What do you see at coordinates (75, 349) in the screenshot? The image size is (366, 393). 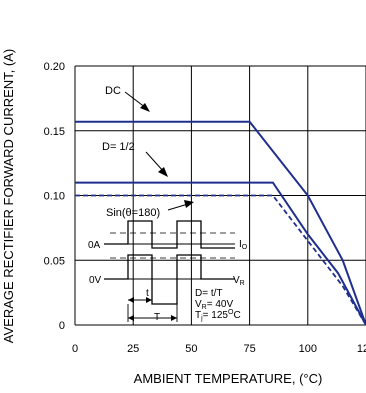 I see `x-tick-label: 0` at bounding box center [75, 349].